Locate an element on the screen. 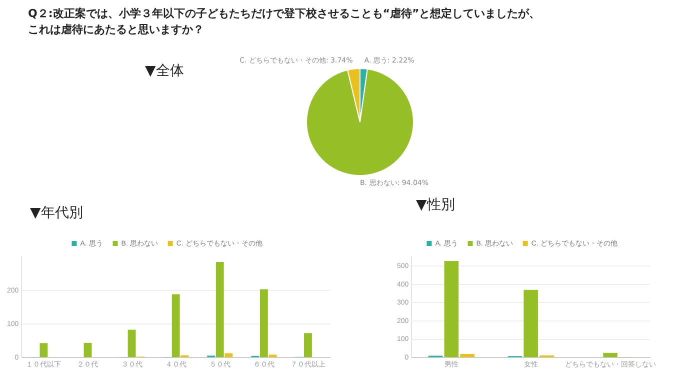 The height and width of the screenshot is (374, 680). chart-title: ▼年代別 is located at coordinates (57, 213).